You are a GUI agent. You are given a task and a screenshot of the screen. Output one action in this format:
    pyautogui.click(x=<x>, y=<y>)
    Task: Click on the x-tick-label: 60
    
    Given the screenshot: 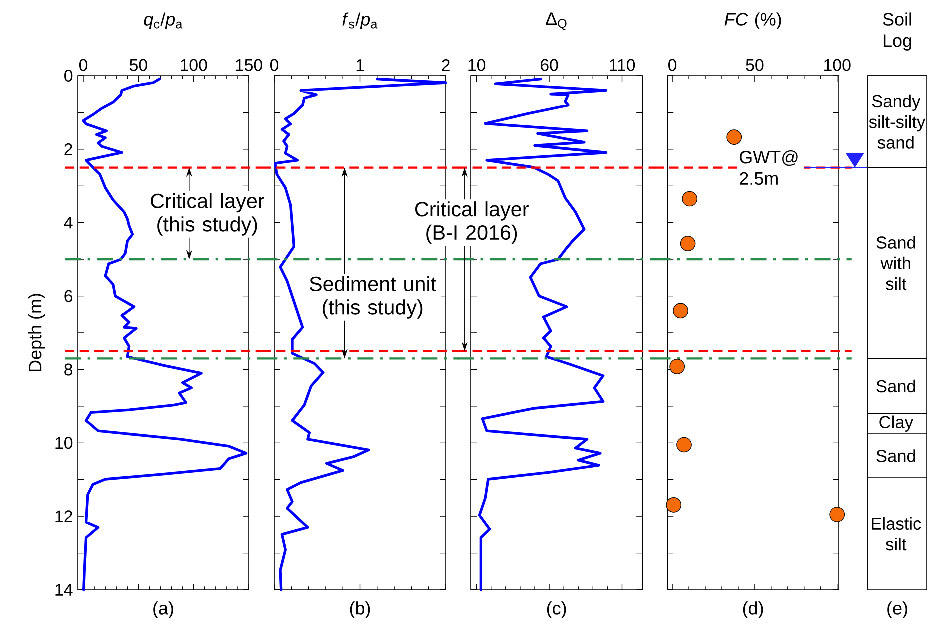 What is the action you would take?
    pyautogui.click(x=549, y=65)
    